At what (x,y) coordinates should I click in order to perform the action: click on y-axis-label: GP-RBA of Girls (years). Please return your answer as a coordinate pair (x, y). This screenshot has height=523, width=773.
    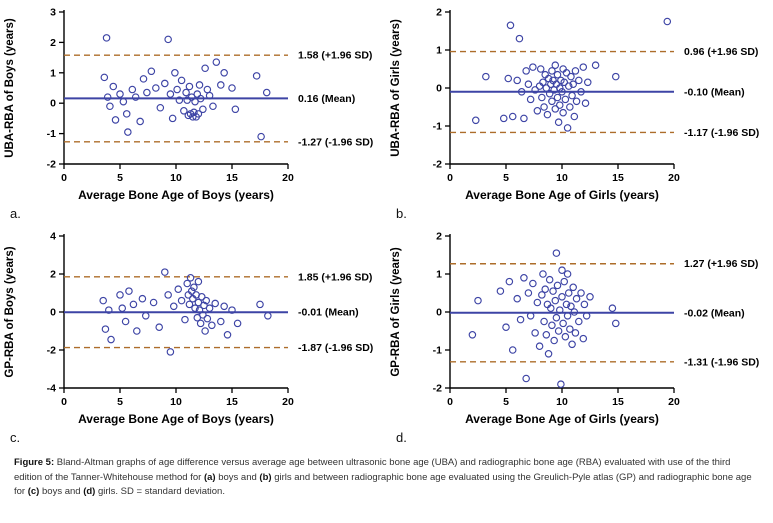
    Looking at the image, I should click on (396, 311).